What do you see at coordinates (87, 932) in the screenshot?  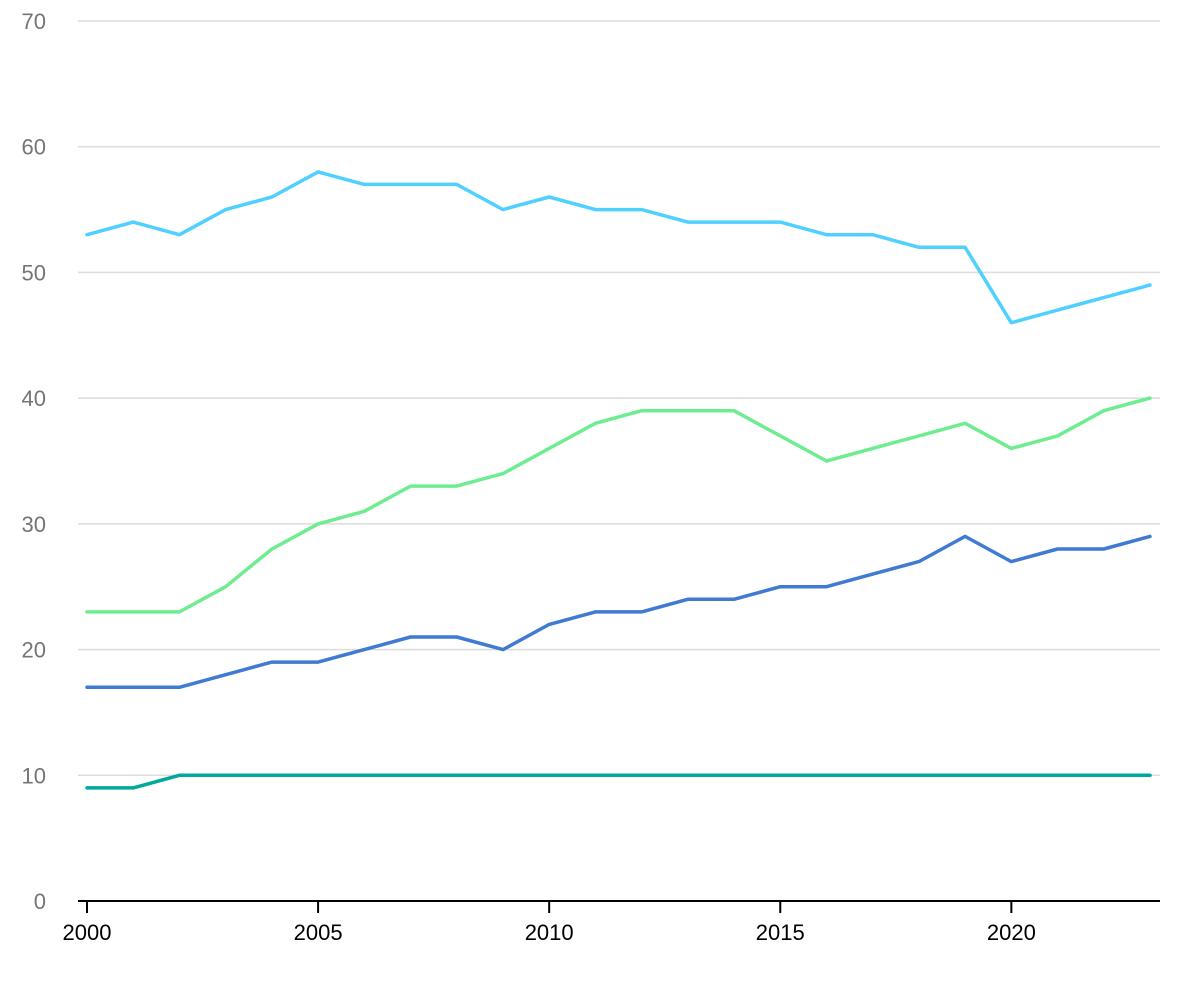 I see `x-tick-label-2000: 2000` at bounding box center [87, 932].